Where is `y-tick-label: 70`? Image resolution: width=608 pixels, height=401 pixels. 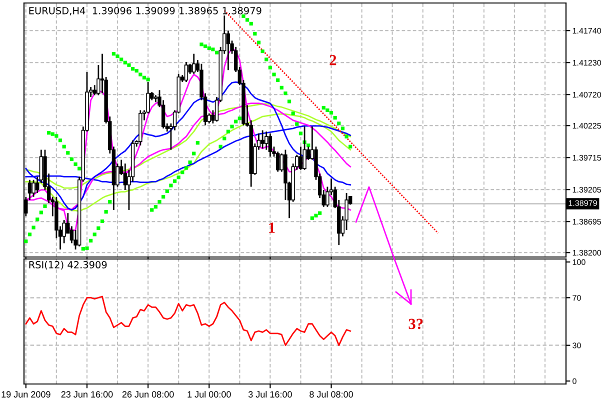 y-tick-label: 70 is located at coordinates (576, 297).